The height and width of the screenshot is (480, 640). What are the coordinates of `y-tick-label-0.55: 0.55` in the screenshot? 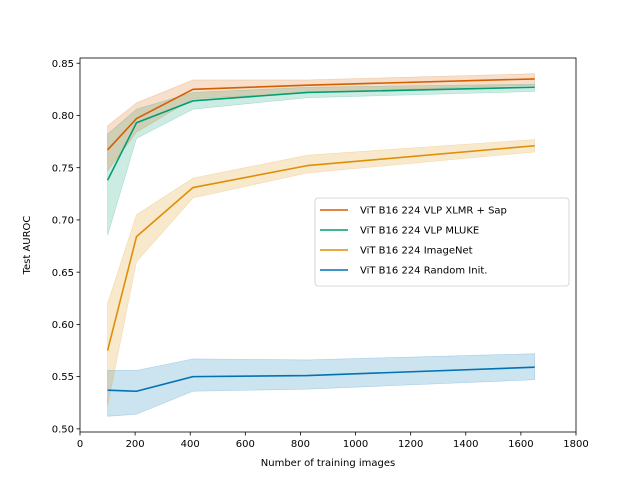 It's located at (63, 377).